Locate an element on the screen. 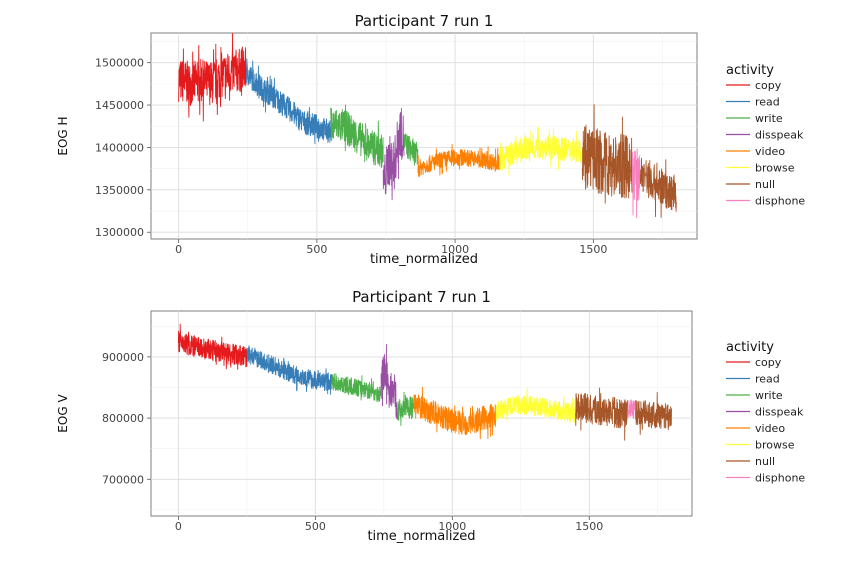 This screenshot has width=864, height=576. y-tick-label: 1350000 is located at coordinates (119, 190).